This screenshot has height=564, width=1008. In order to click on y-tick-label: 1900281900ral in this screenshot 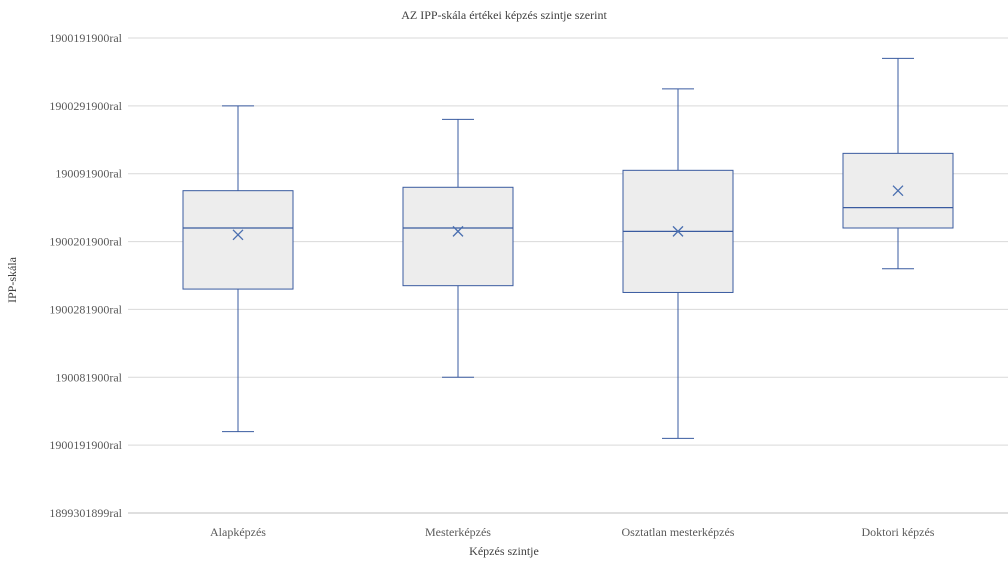, I will do `click(85, 309)`.